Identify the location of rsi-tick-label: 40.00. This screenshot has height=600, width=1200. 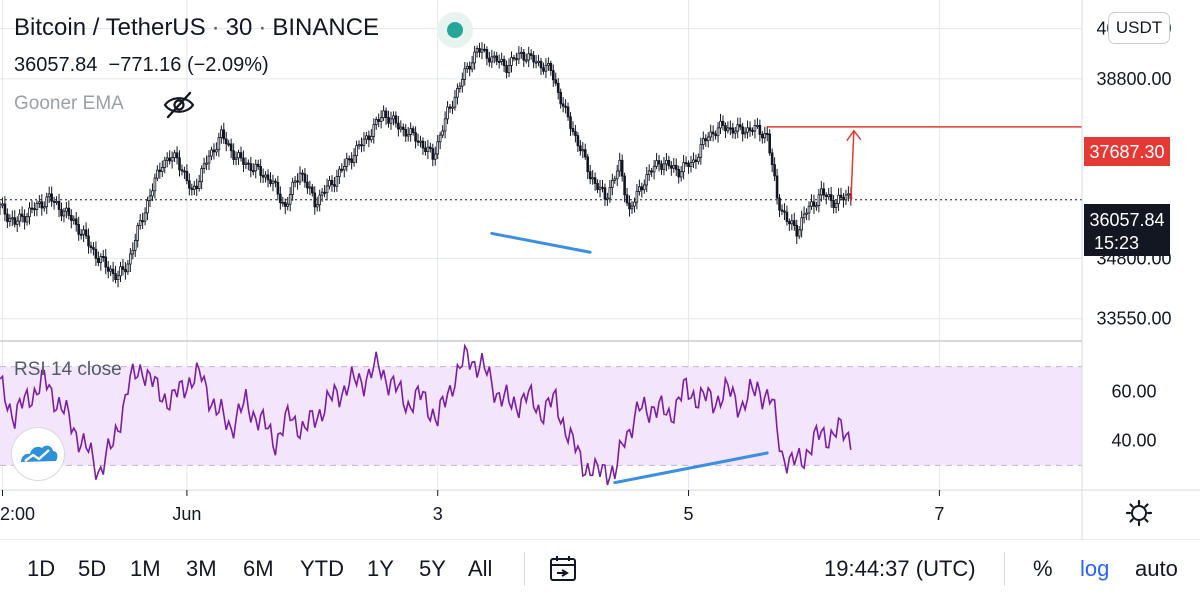
(1133, 441).